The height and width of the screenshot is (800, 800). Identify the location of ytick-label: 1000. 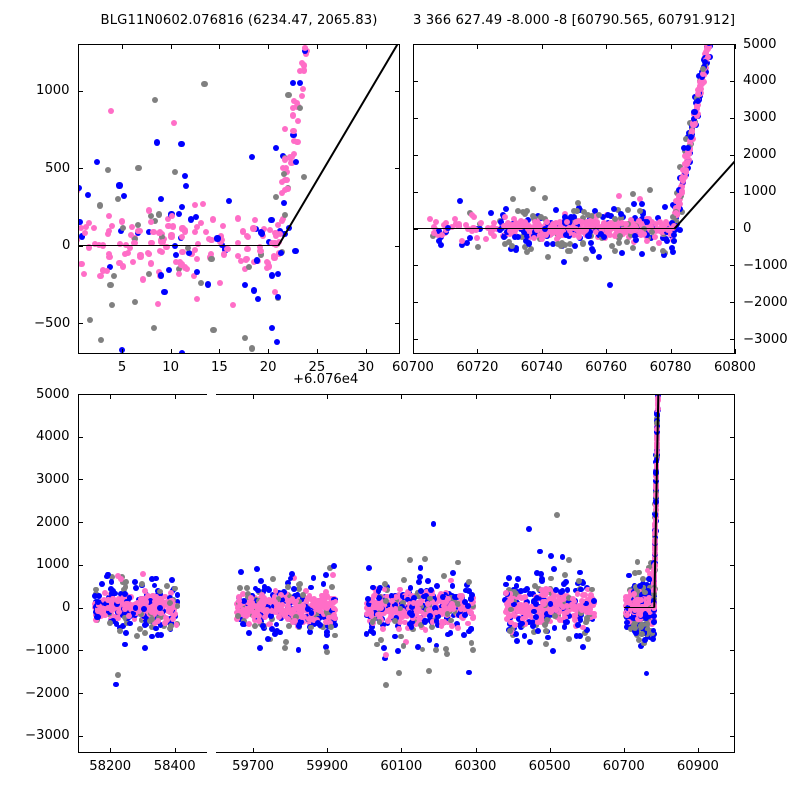
(53, 565).